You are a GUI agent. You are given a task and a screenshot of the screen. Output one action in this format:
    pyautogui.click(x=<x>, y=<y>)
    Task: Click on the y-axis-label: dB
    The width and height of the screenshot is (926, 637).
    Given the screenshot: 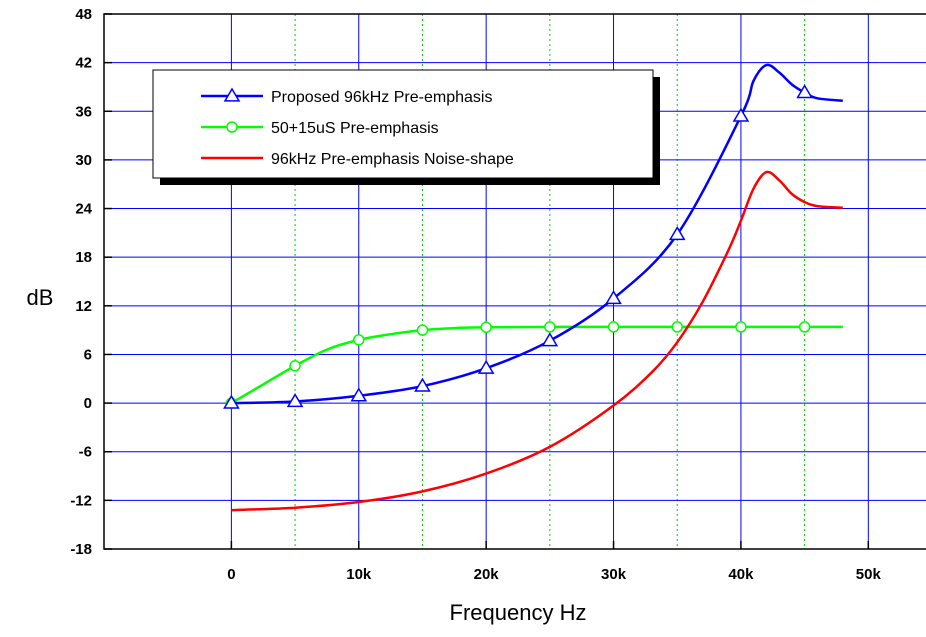 What is the action you would take?
    pyautogui.click(x=40, y=297)
    